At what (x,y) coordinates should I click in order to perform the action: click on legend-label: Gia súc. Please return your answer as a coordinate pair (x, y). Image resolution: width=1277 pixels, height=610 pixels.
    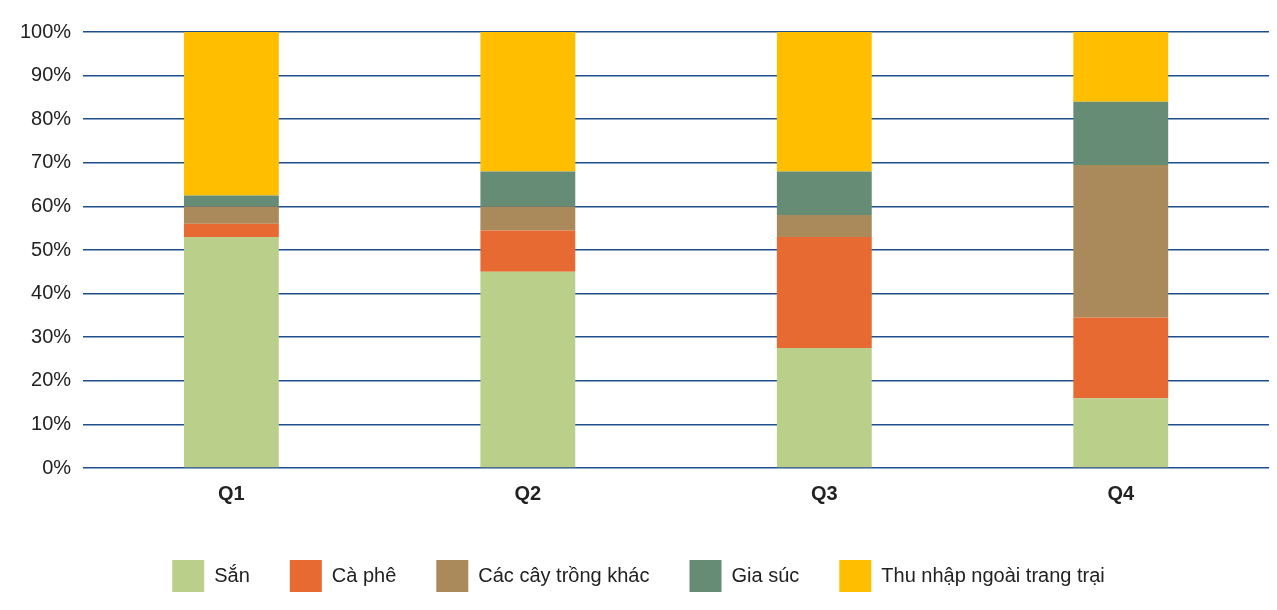
    Looking at the image, I should click on (765, 574).